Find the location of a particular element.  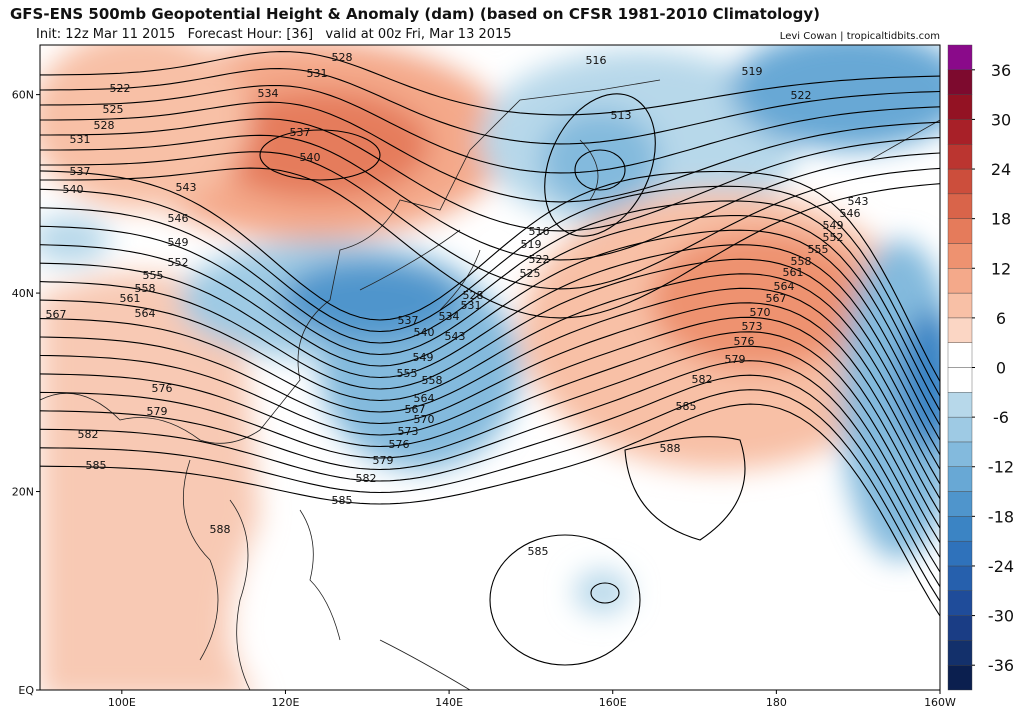

credit: Levi Cowan | tropicaltidbits.com is located at coordinates (860, 36).